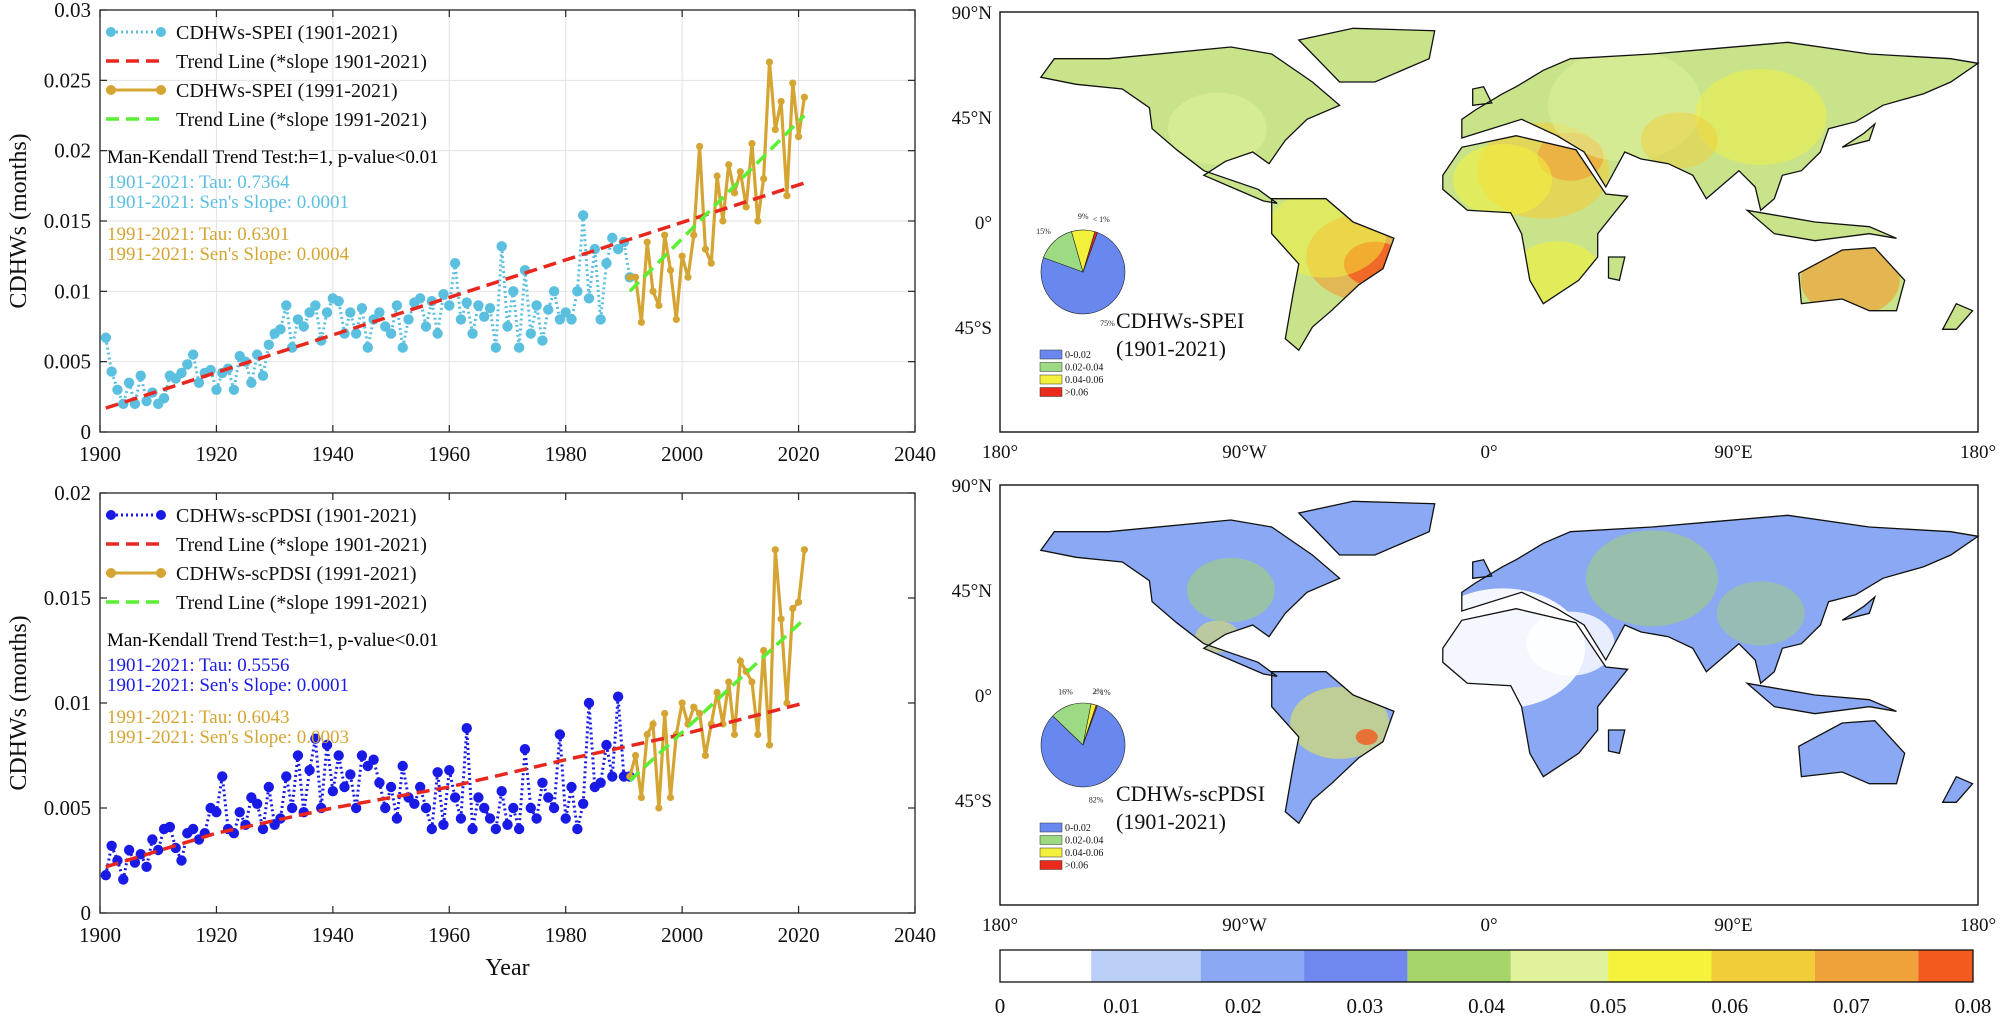 The width and height of the screenshot is (2000, 1016). I want to click on spei-ytick-label: 0.025, so click(67, 80).